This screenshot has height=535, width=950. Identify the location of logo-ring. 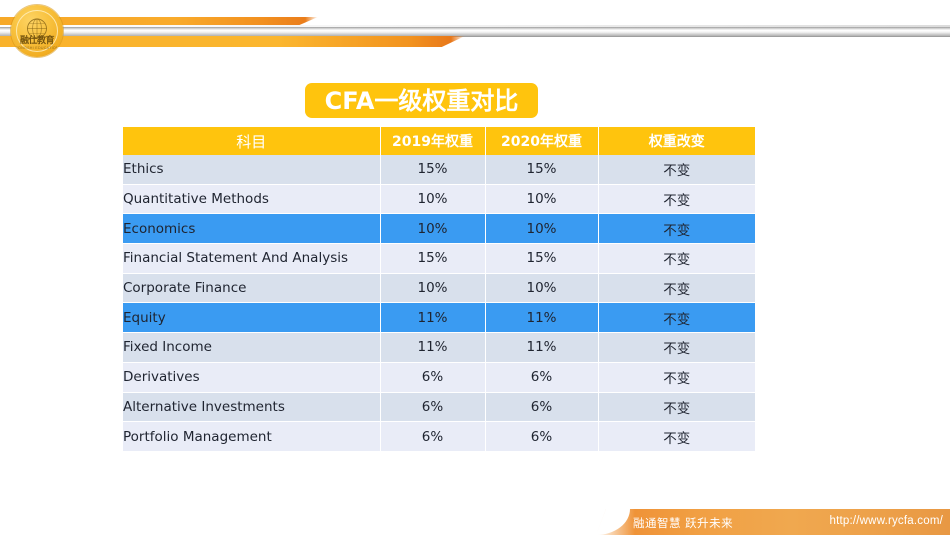
(37, 31).